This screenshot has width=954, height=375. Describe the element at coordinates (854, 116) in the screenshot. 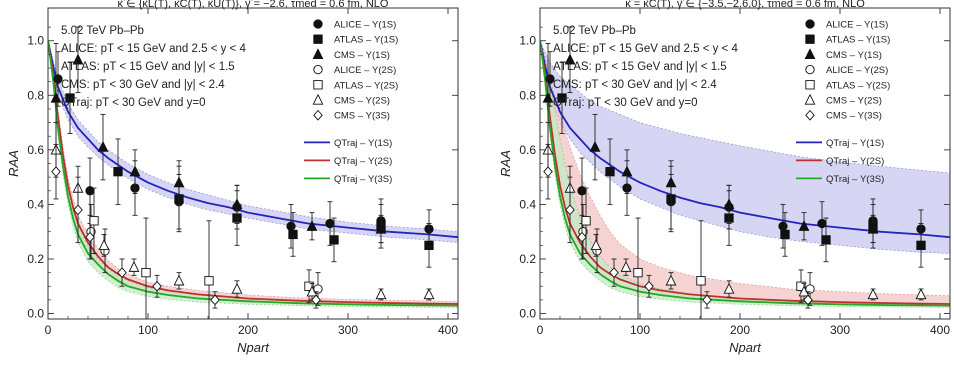

I see `legend-label: CMS – Υ(3S)` at that location.